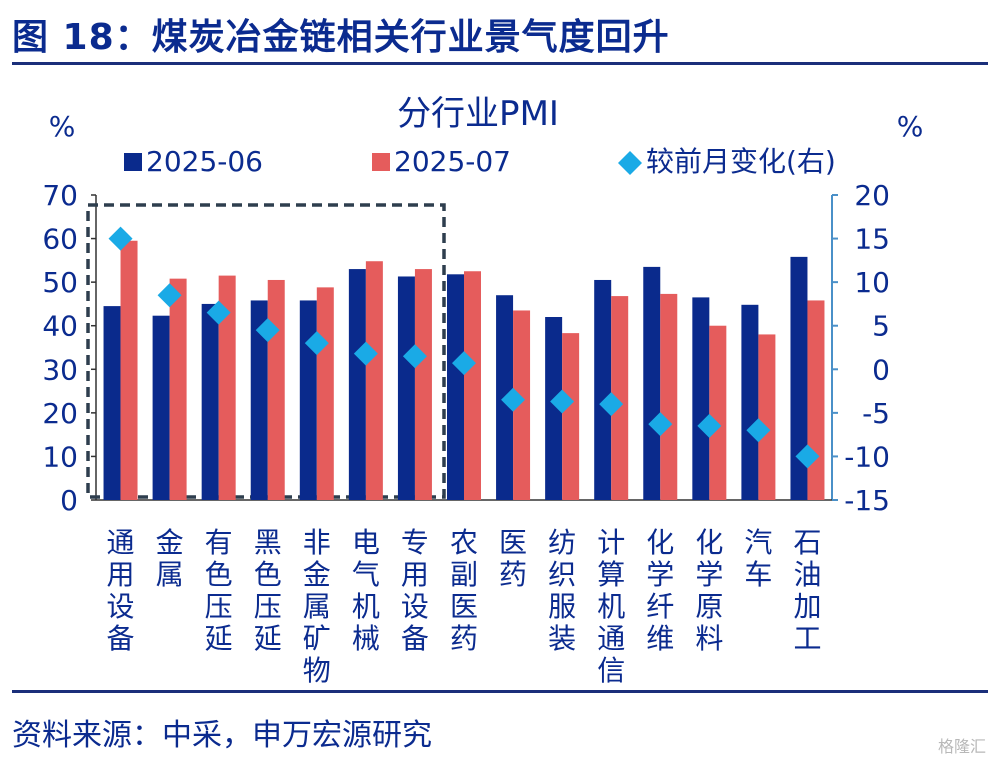 The width and height of the screenshot is (1000, 765). What do you see at coordinates (60, 326) in the screenshot?
I see `left-axis-tick-label: 40` at bounding box center [60, 326].